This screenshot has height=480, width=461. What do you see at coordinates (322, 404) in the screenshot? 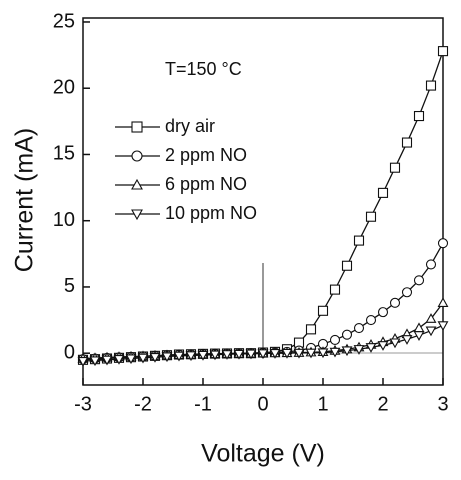
I see `x-tick-label: 1` at bounding box center [322, 404].